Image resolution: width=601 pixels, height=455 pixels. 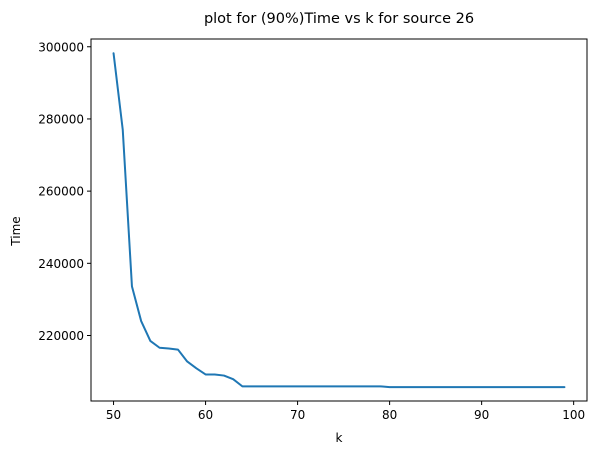 What do you see at coordinates (205, 415) in the screenshot?
I see `x-tick-label: 60` at bounding box center [205, 415].